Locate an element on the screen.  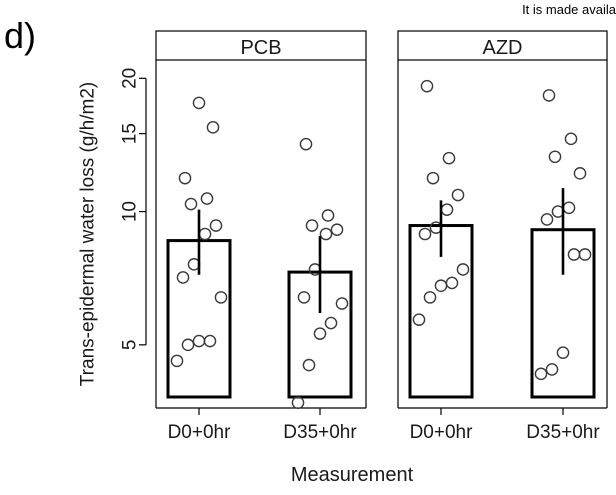
x-axis-title: Measurement is located at coordinates (352, 475).